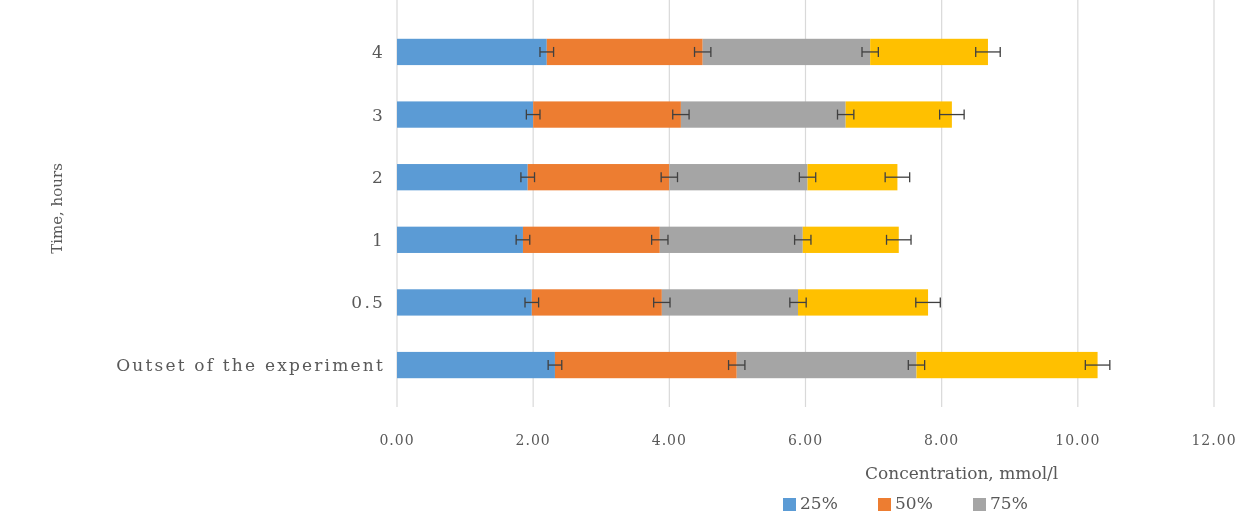  Describe the element at coordinates (1078, 440) in the screenshot. I see `x-tick-label: 10.00` at that location.